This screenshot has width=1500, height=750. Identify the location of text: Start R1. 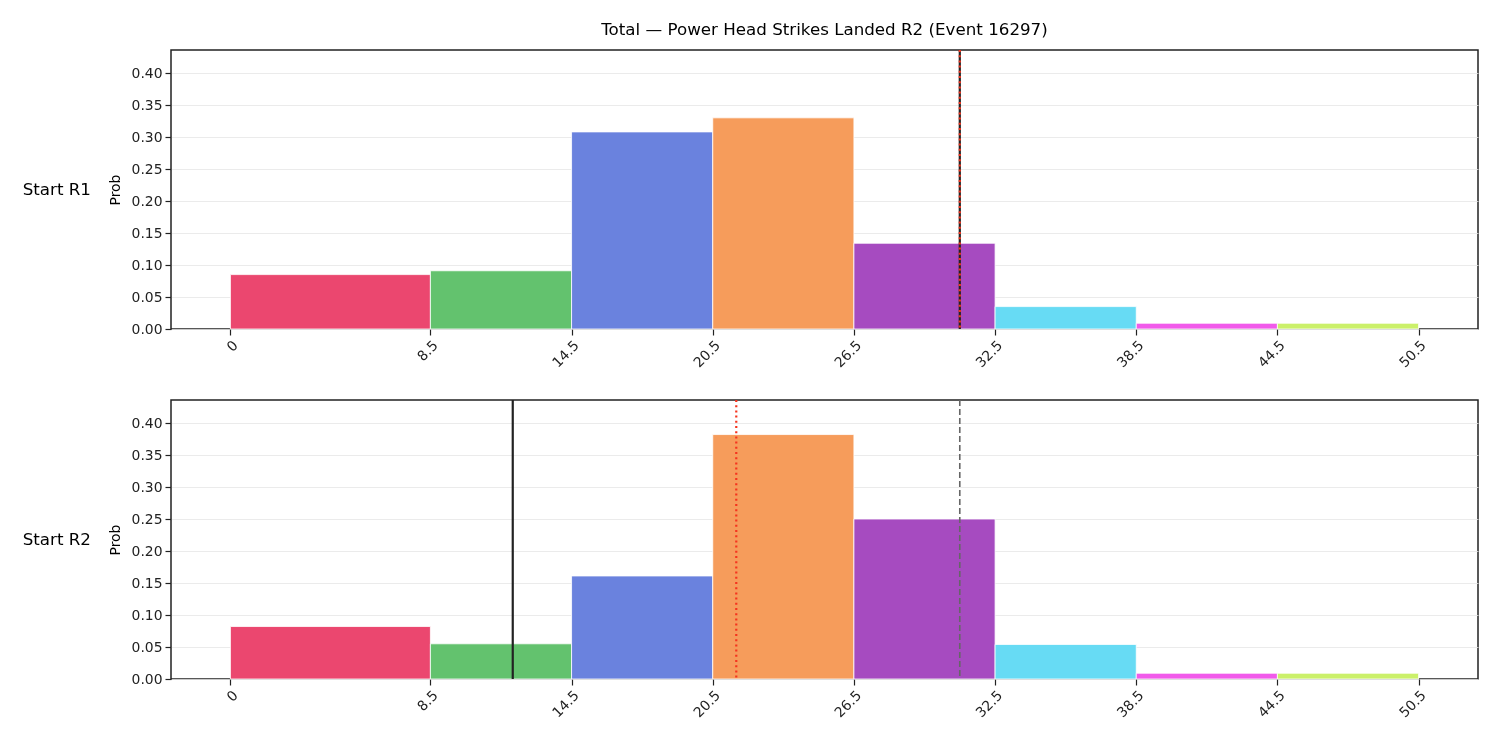
(56, 188).